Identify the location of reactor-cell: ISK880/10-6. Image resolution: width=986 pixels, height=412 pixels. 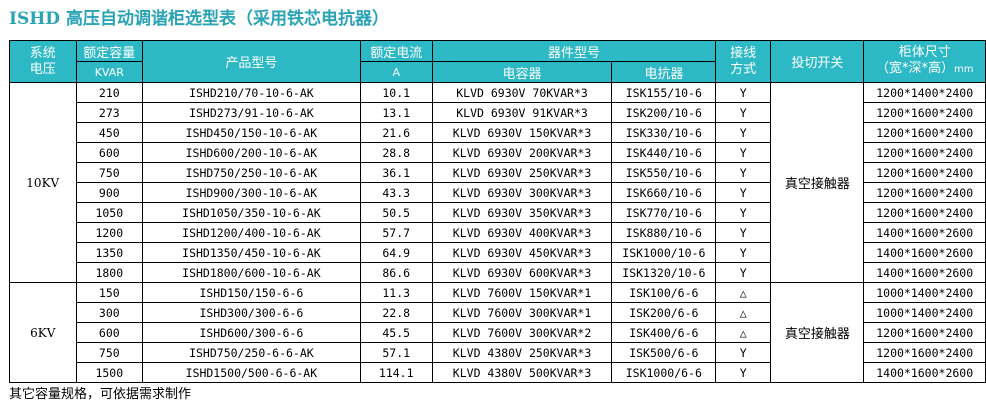
(664, 232).